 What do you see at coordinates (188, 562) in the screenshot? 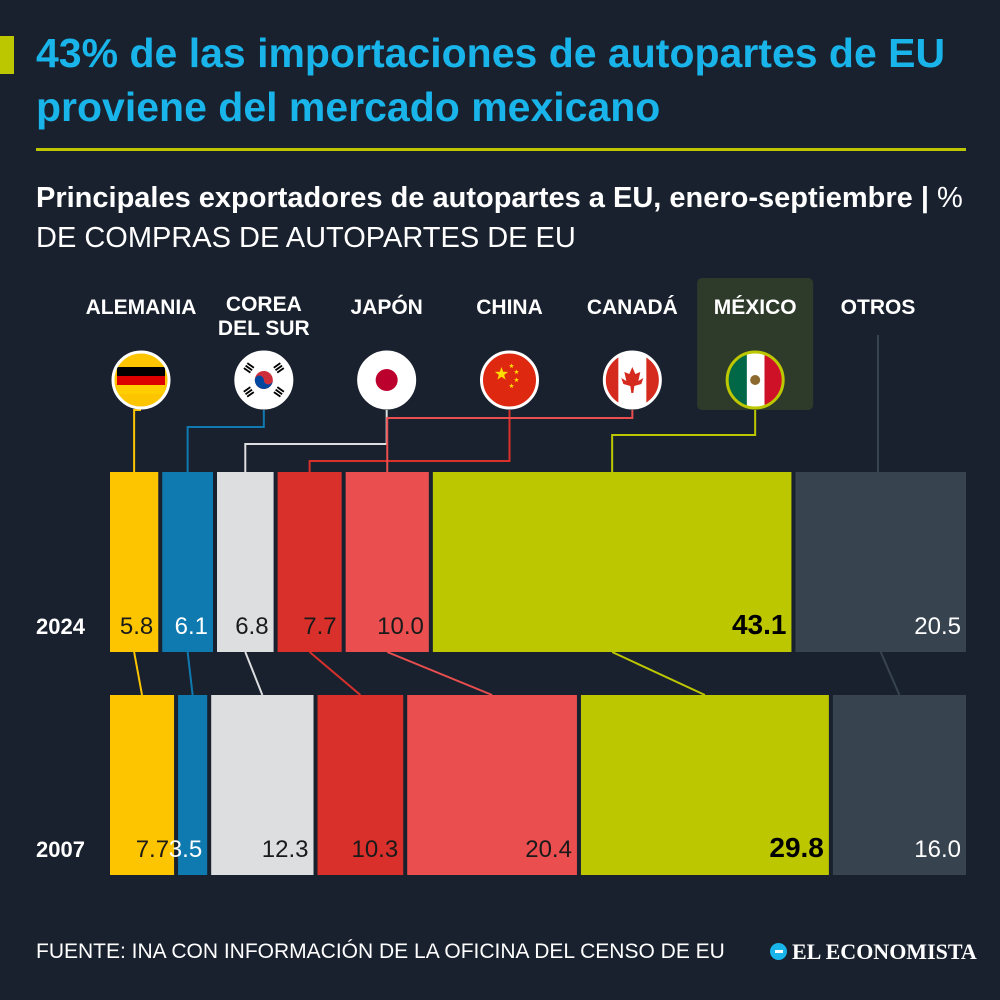
I see `bar-2024-corea-del-sur` at bounding box center [188, 562].